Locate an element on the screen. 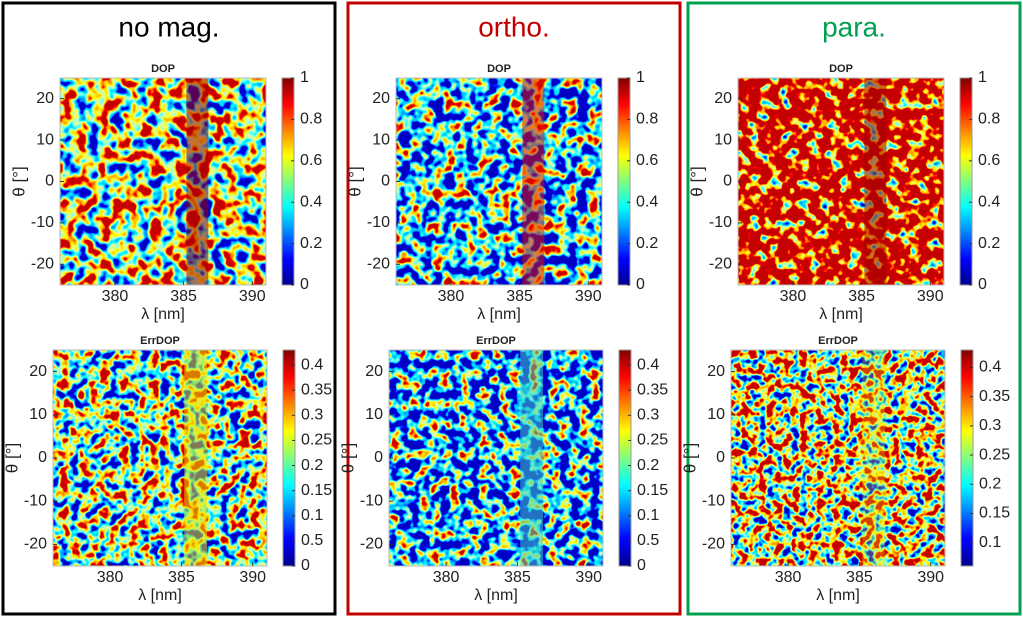 The width and height of the screenshot is (1023, 620). colorbar-tick-label: 0.15 is located at coordinates (316, 490).